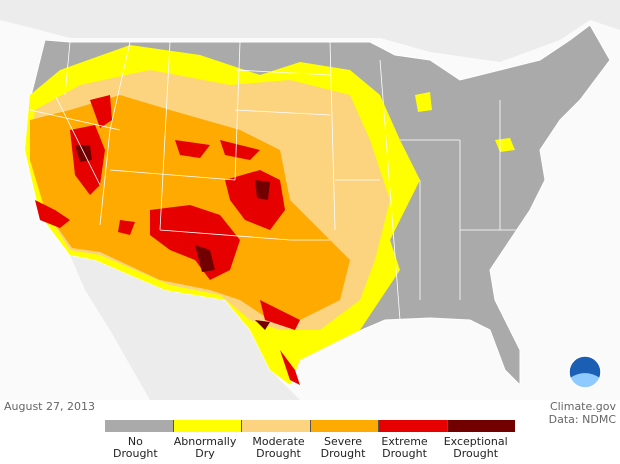 This screenshot has width=620, height=464. I want to click on noaa-logo, so click(585, 372).